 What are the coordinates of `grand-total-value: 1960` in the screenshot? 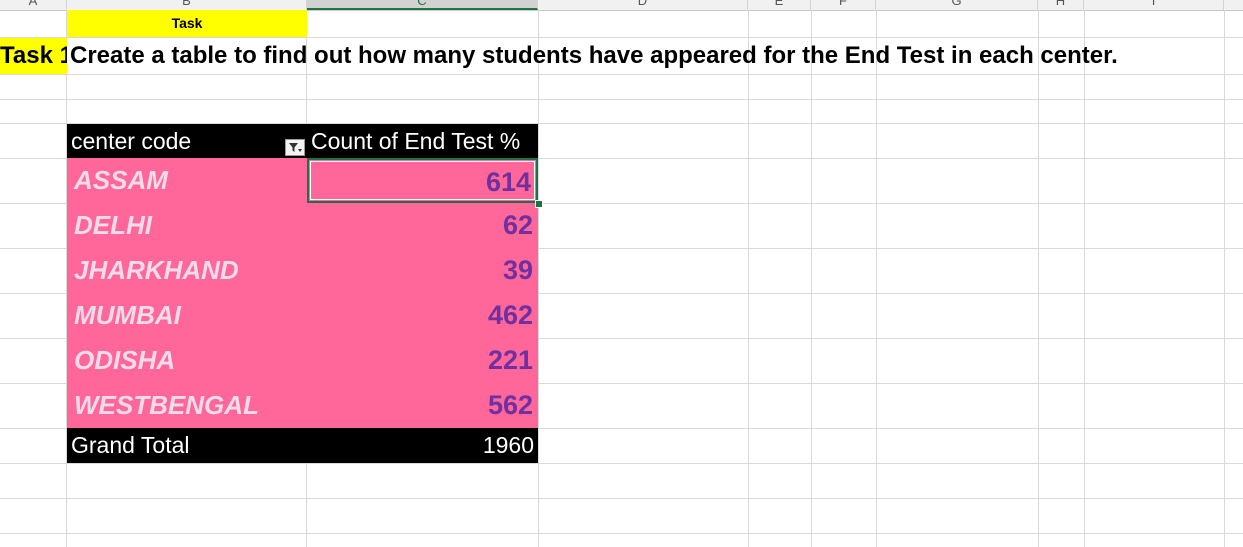 It's located at (422, 445).